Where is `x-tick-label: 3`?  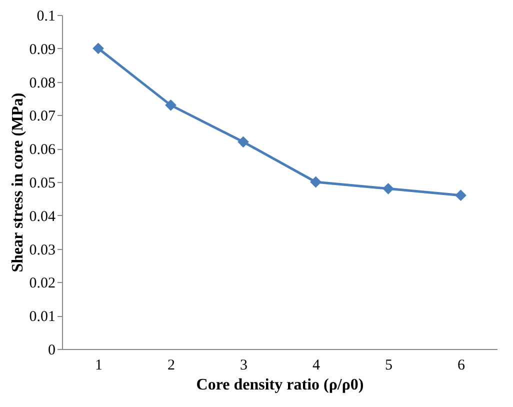 x-tick-label: 3 is located at coordinates (244, 366).